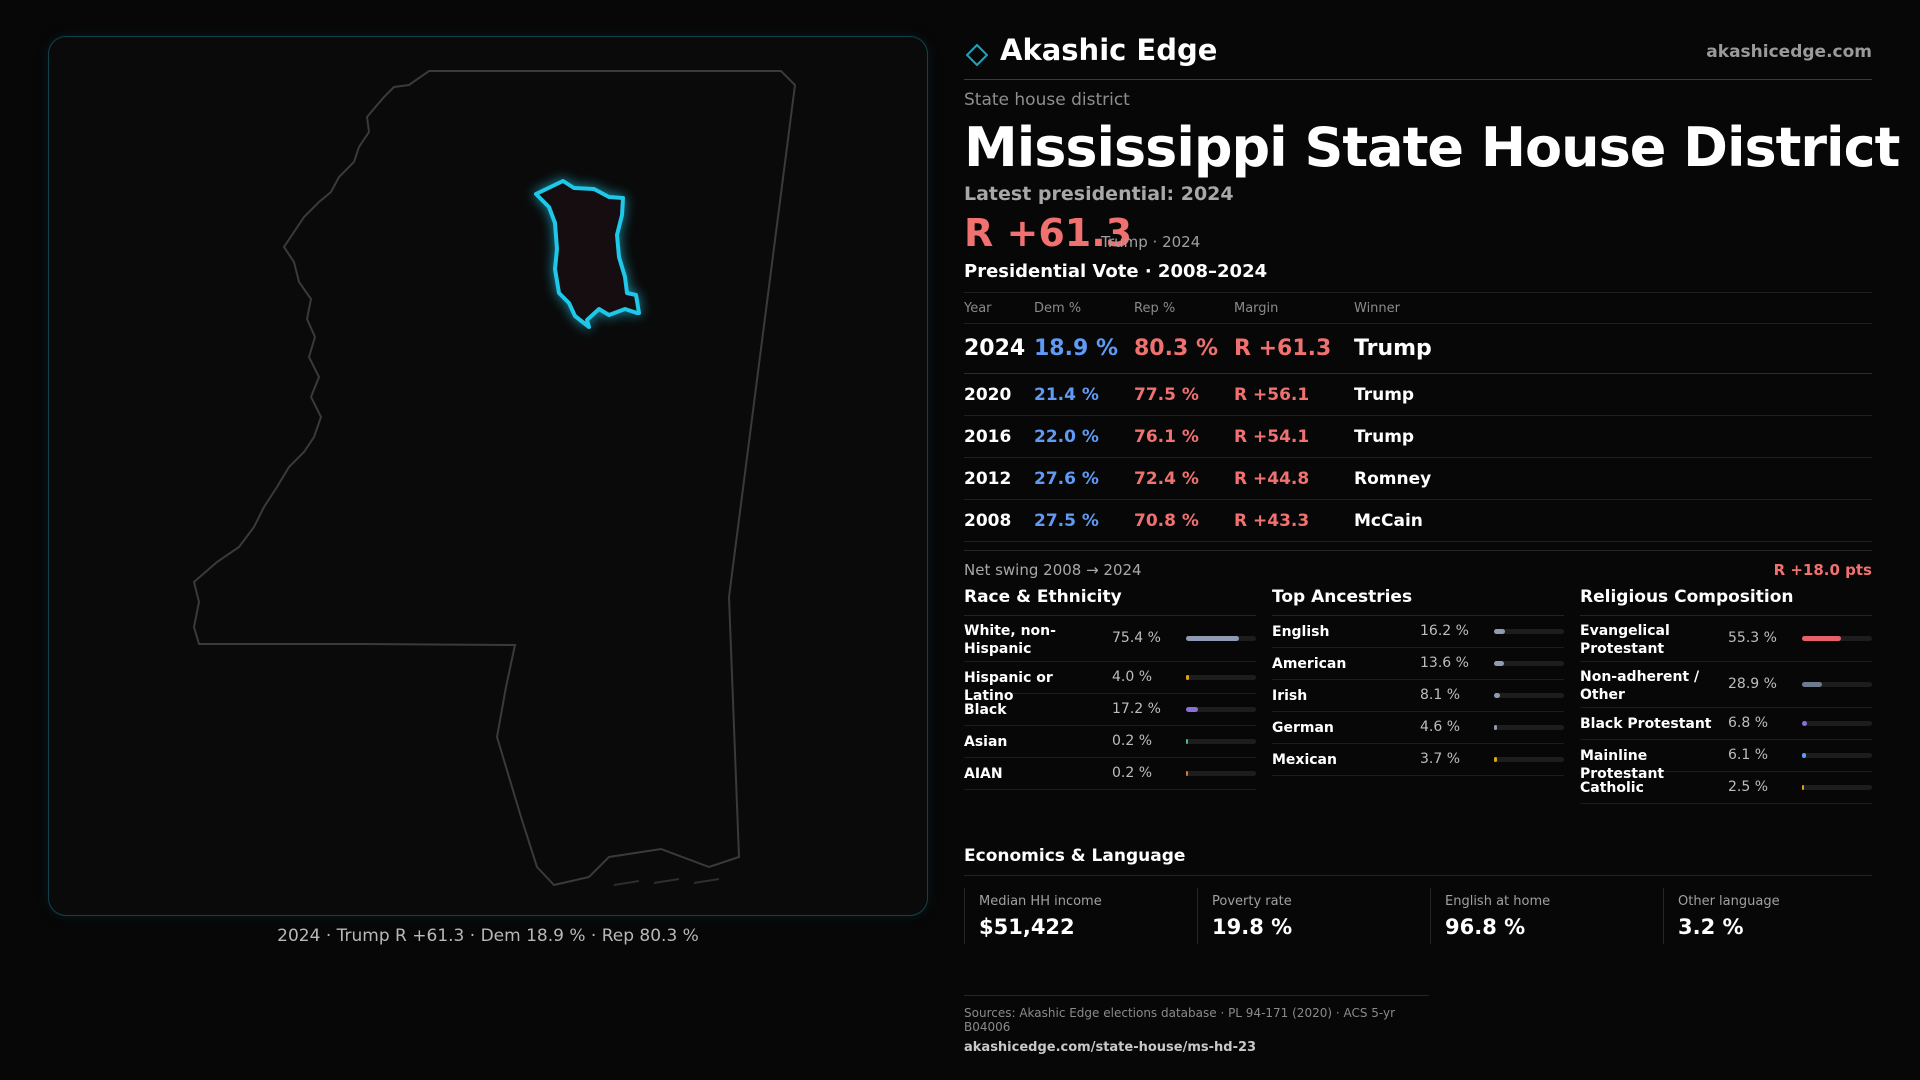 This screenshot has height=1080, width=1920. Describe the element at coordinates (1440, 727) in the screenshot. I see `demographic-percent: 4.6 %` at that location.